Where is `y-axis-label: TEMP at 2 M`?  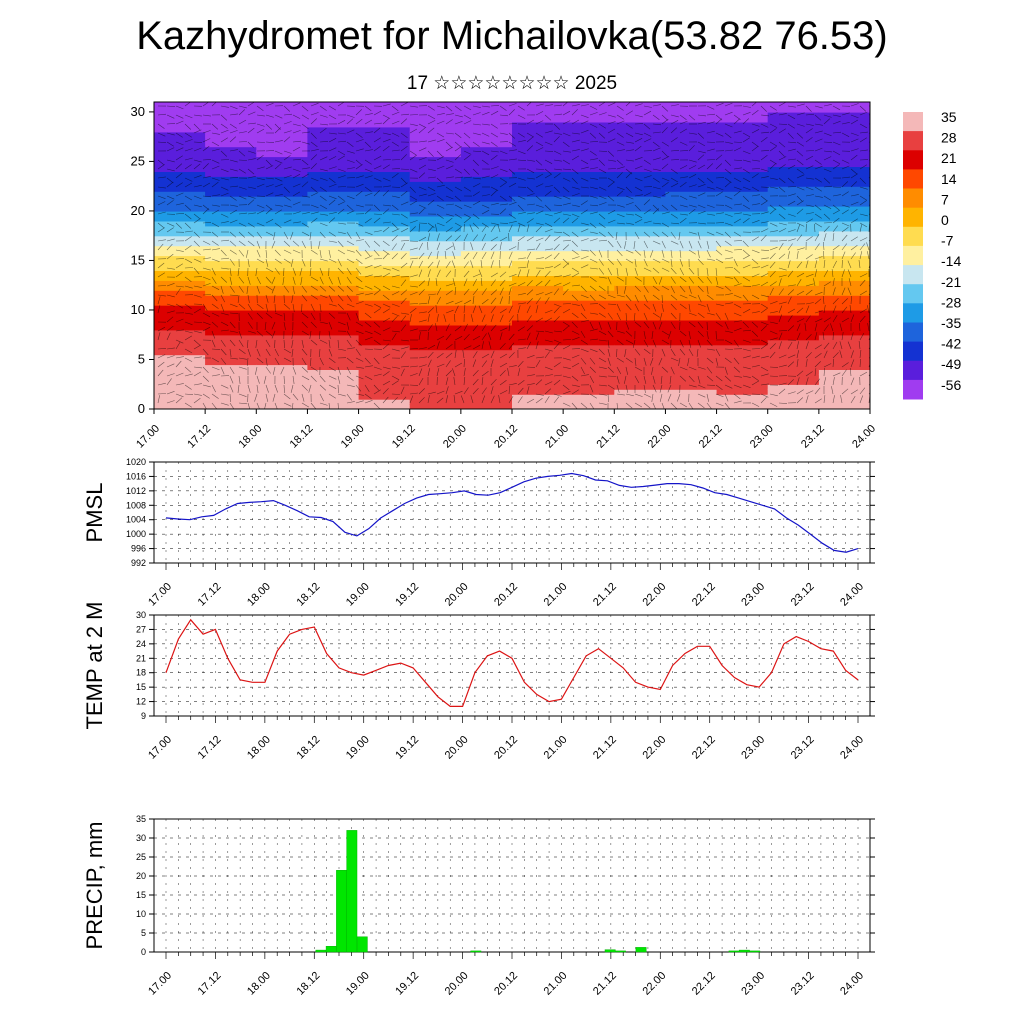
y-axis-label: TEMP at 2 M is located at coordinates (94, 666).